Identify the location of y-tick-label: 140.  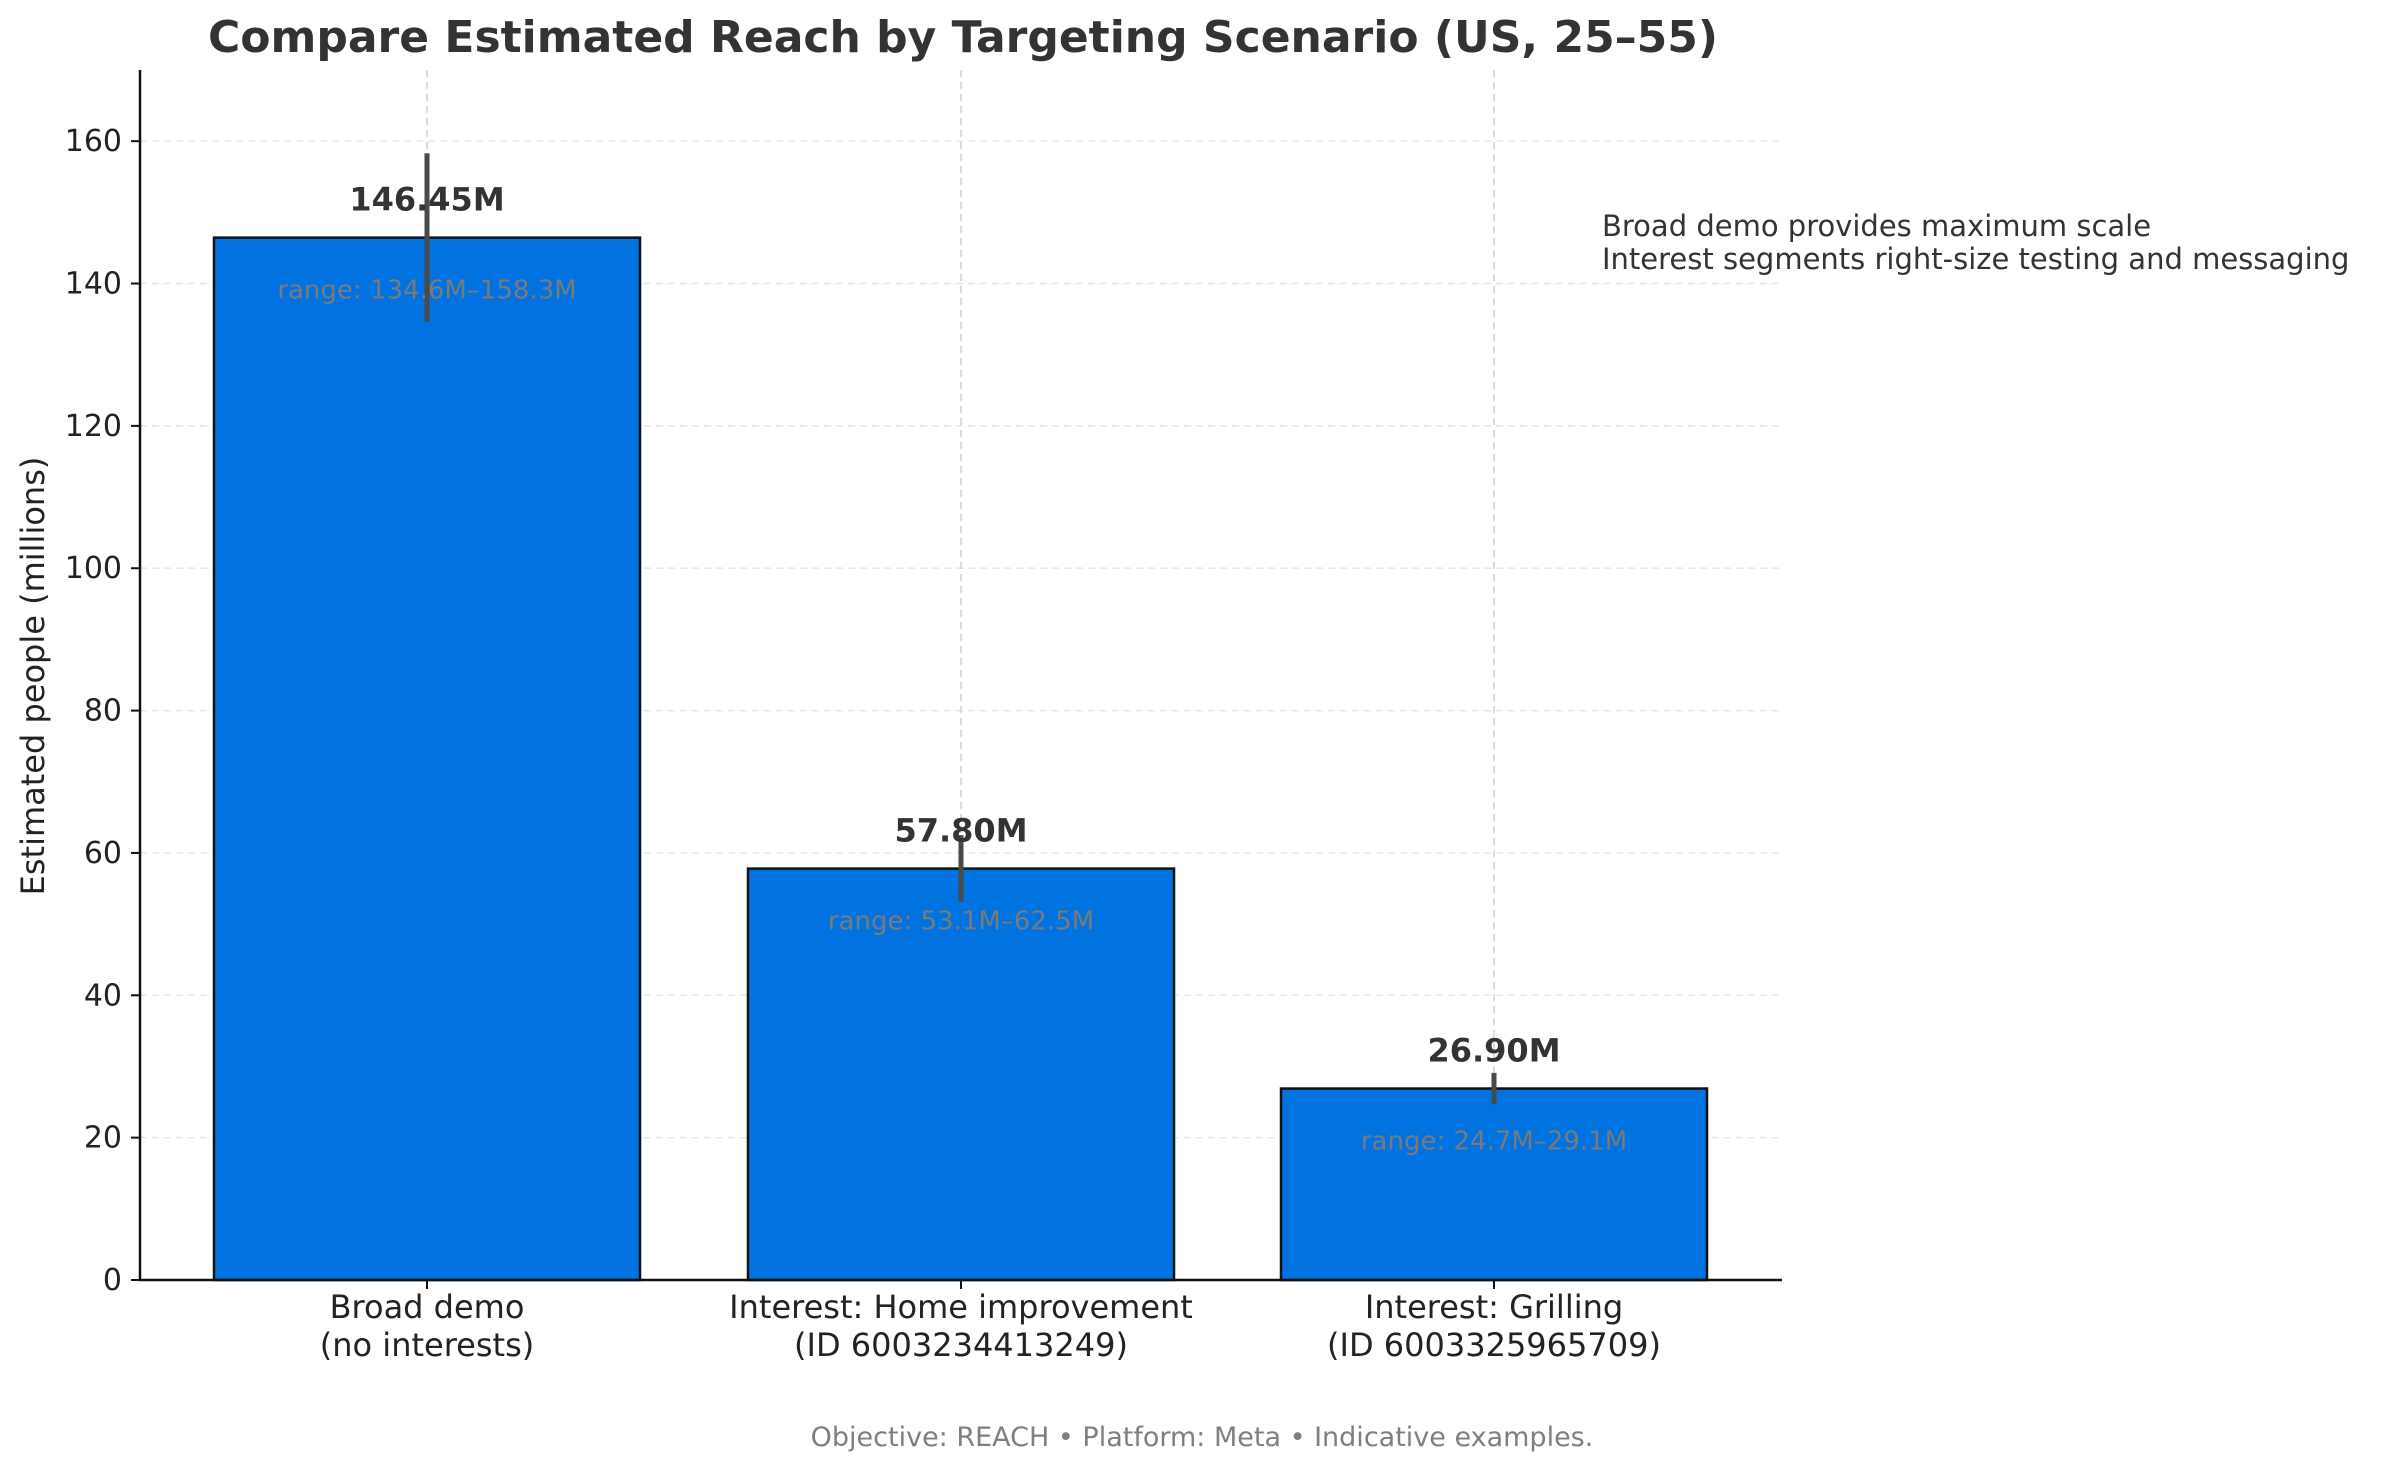
(93, 284).